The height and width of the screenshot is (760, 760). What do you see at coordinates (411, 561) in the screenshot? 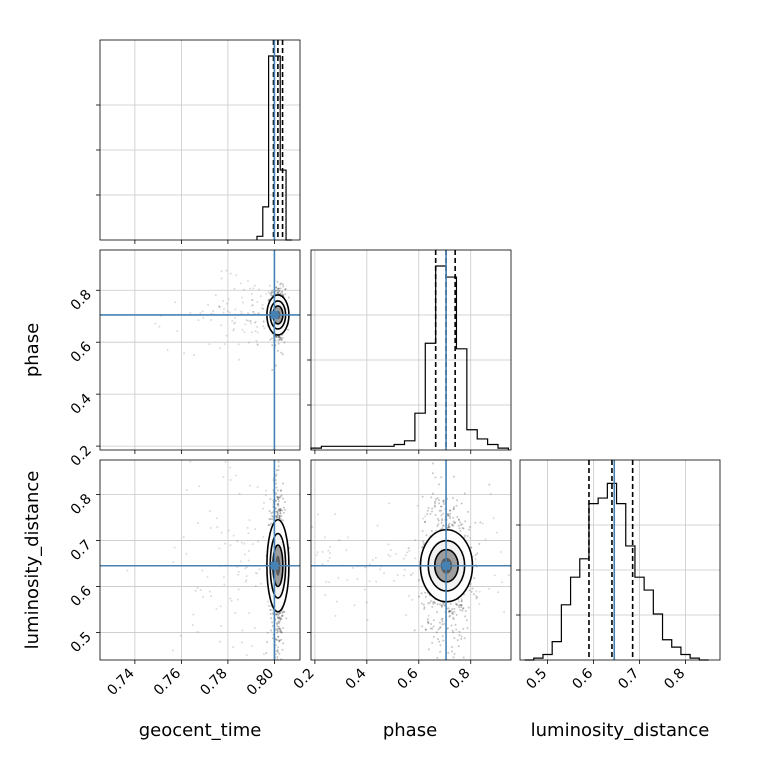
I see `panel-2d-phase-luminosity_distance` at bounding box center [411, 561].